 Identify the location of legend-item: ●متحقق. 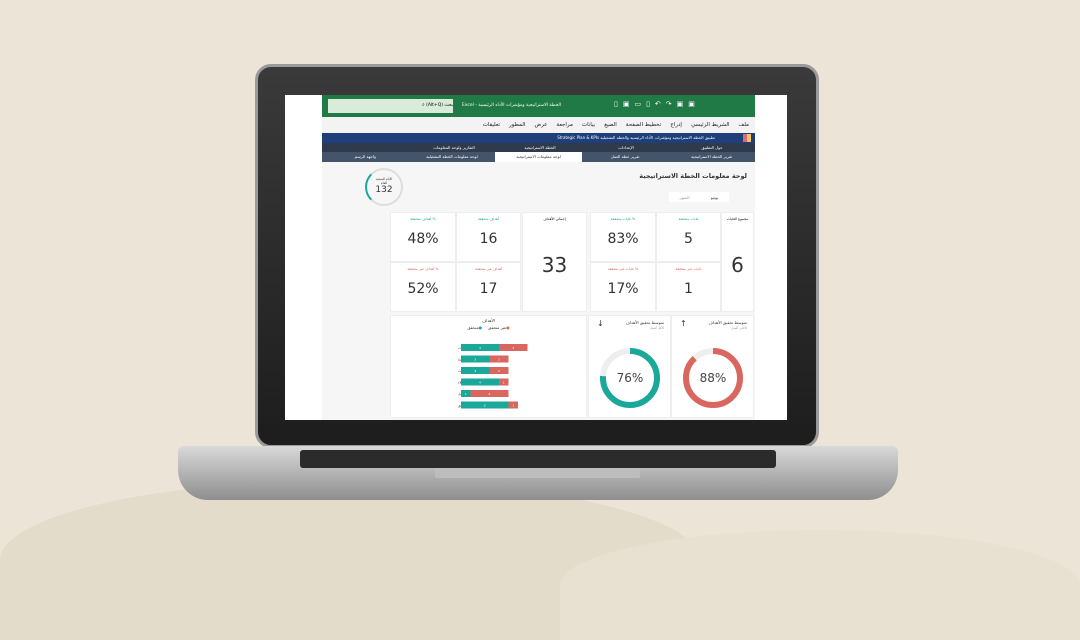
(475, 327).